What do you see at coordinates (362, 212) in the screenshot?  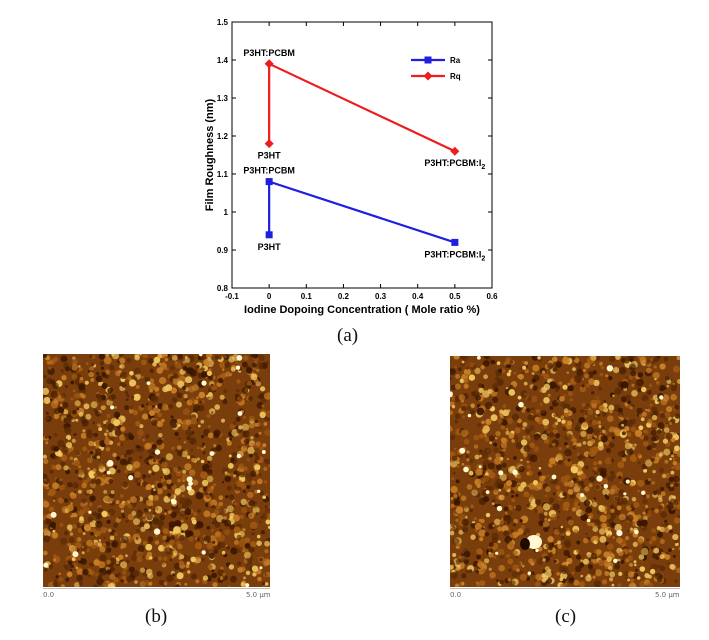 I see `series-line-ra` at bounding box center [362, 212].